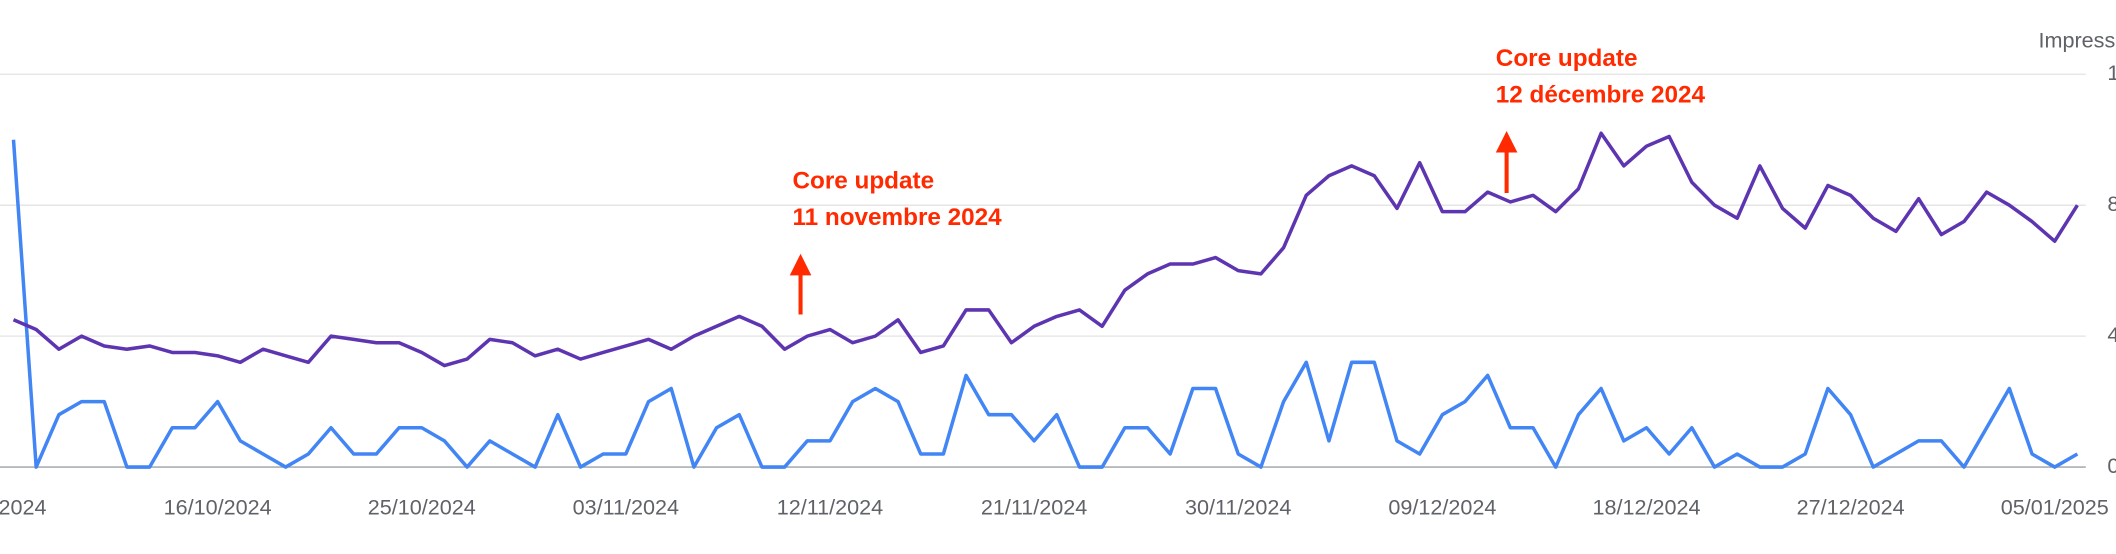 This screenshot has height=554, width=2116. Describe the element at coordinates (2055, 507) in the screenshot. I see `x-tick-label: 05/01/2025` at that location.